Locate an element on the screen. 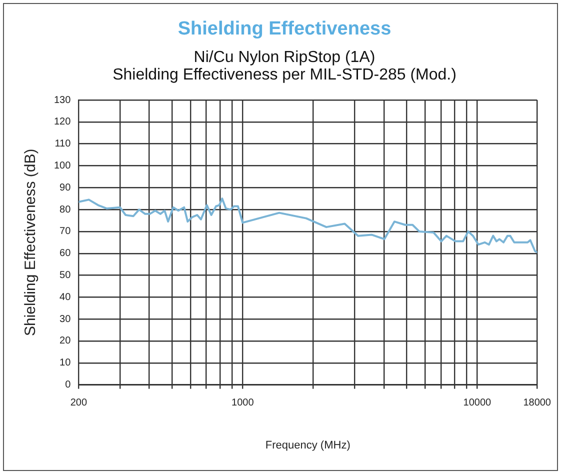  y-tick-label: 80 is located at coordinates (66, 210).